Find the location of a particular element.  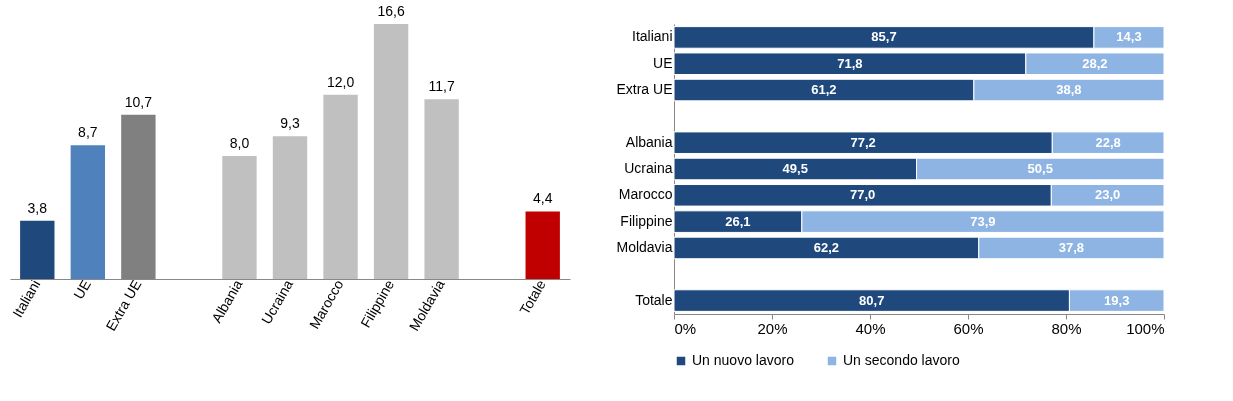

data-label: 11,7 is located at coordinates (441, 86).